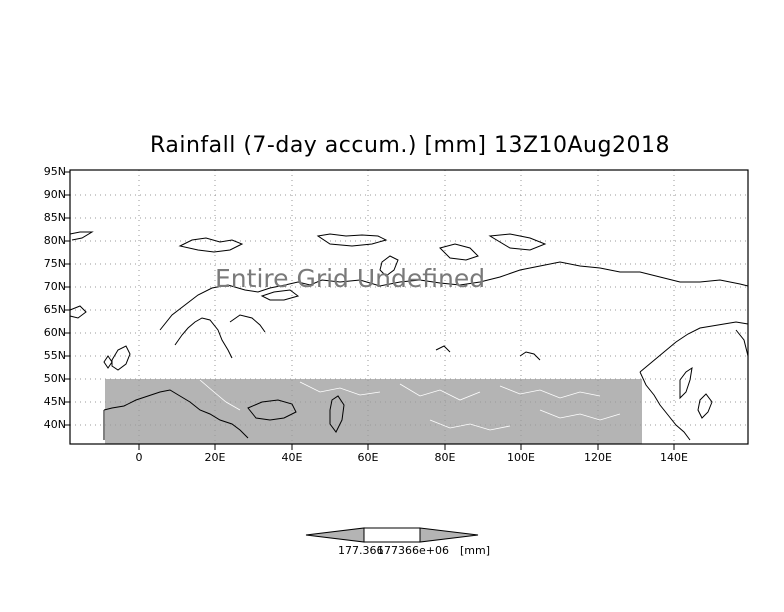 This screenshot has height=612, width=784. I want to click on lon-label: 40E, so click(292, 457).